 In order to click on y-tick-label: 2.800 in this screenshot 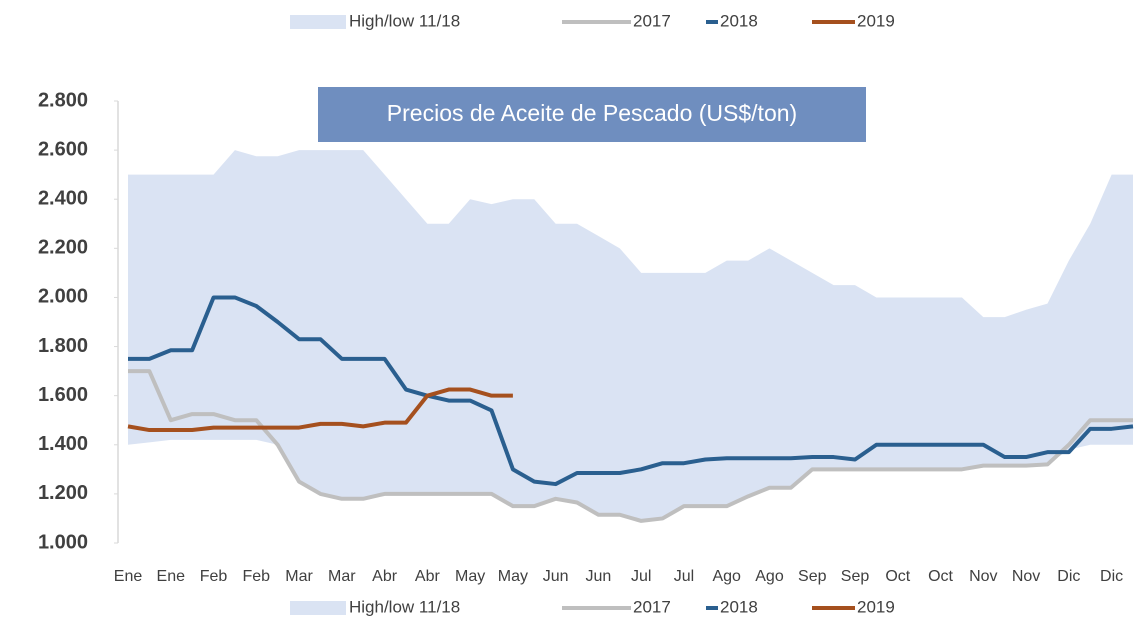, I will do `click(63, 100)`.